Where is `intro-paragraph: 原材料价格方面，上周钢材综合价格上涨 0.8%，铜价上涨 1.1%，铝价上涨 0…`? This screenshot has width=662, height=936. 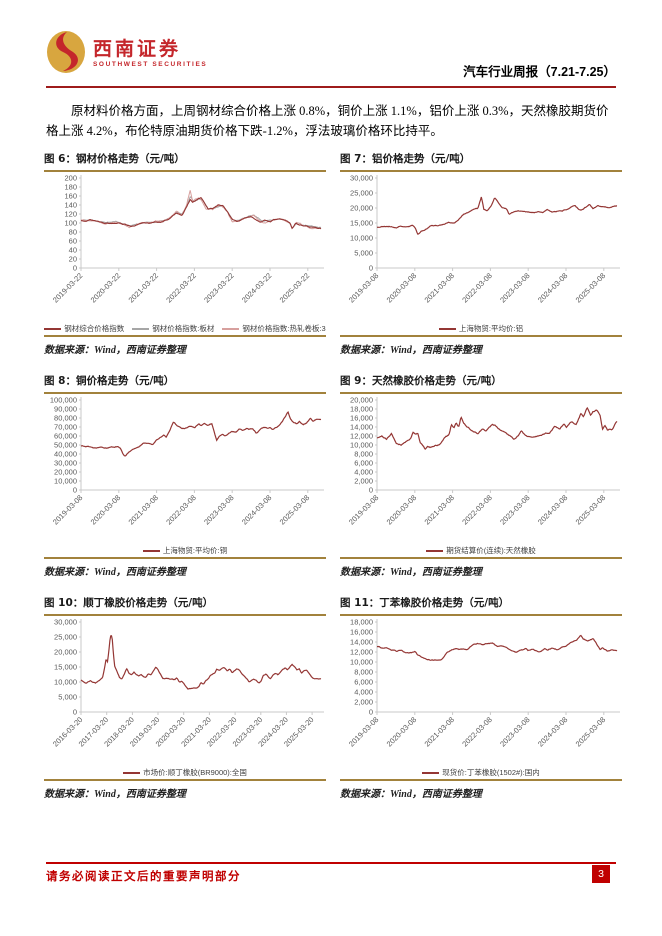 intro-paragraph: 原材料价格方面，上周钢材综合价格上涨 0.8%，铜价上涨 1.1%，铝价上涨 0… is located at coordinates (327, 121).